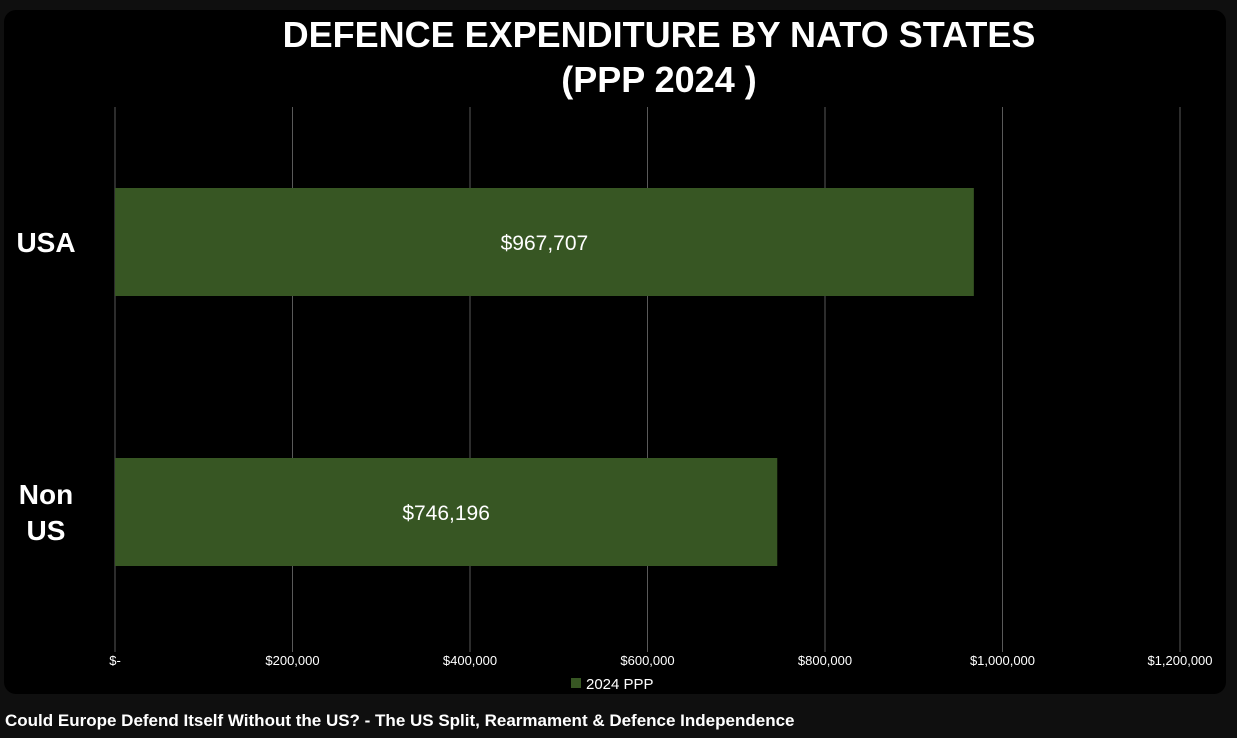 This screenshot has width=1237, height=738. What do you see at coordinates (470, 660) in the screenshot?
I see `x-tick-label: $400,000` at bounding box center [470, 660].